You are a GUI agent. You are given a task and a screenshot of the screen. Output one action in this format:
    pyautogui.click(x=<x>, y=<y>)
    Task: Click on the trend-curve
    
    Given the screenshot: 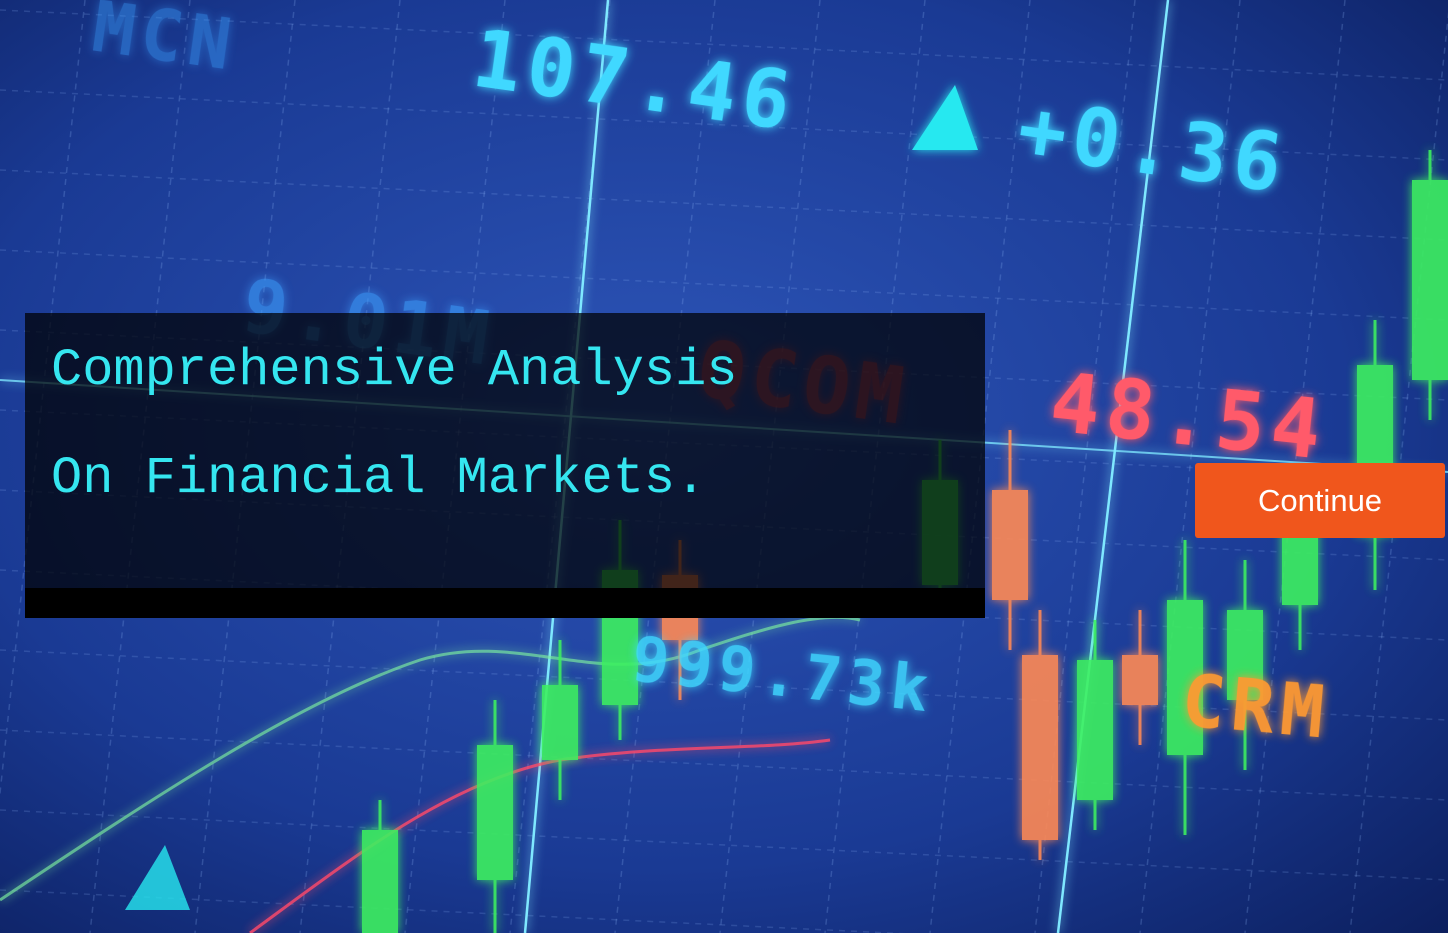 What is the action you would take?
    pyautogui.click(x=540, y=835)
    